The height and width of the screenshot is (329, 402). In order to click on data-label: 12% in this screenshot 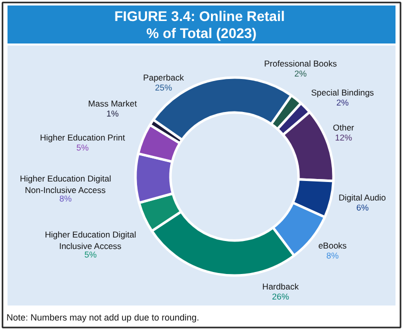, I will do `click(343, 137)`.